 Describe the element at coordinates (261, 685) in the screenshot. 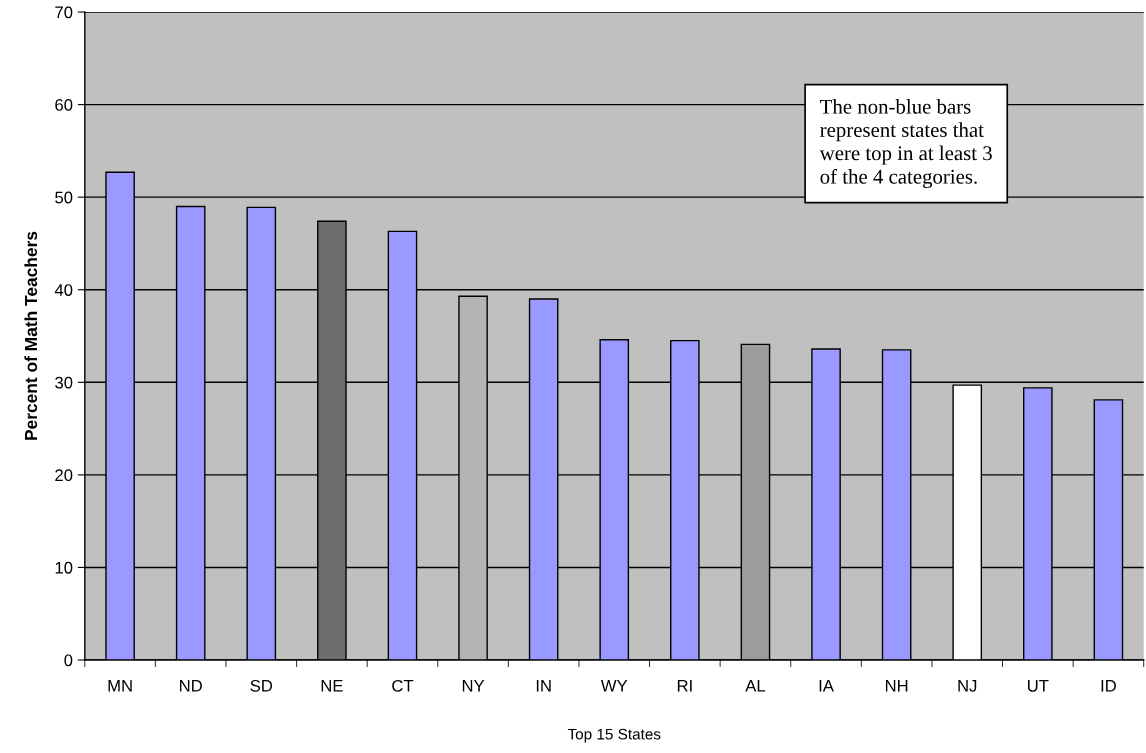

I see `x-tick-label: SD` at that location.